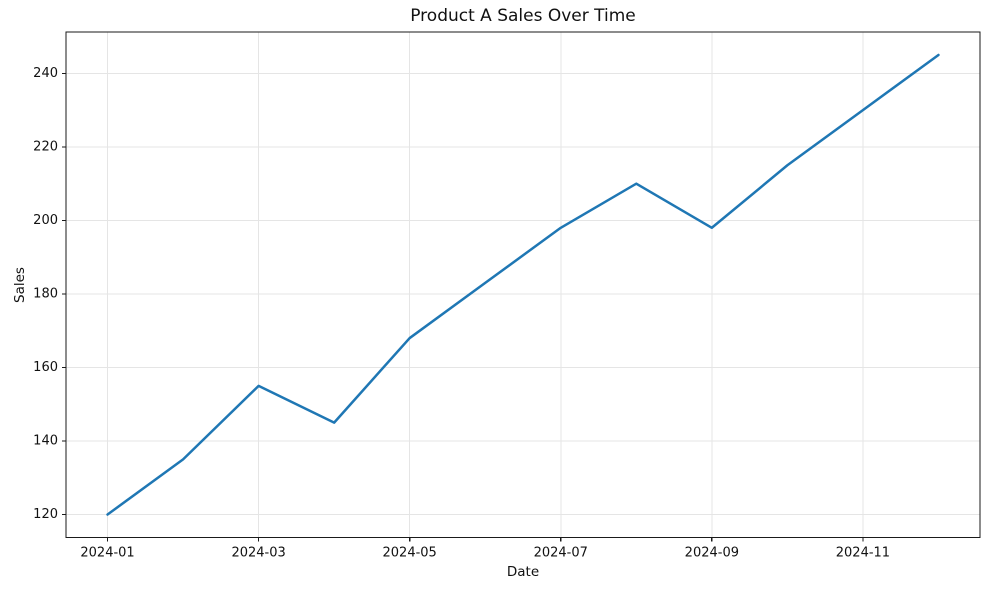  I want to click on chart-title: Product A Sales Over Time, so click(523, 16).